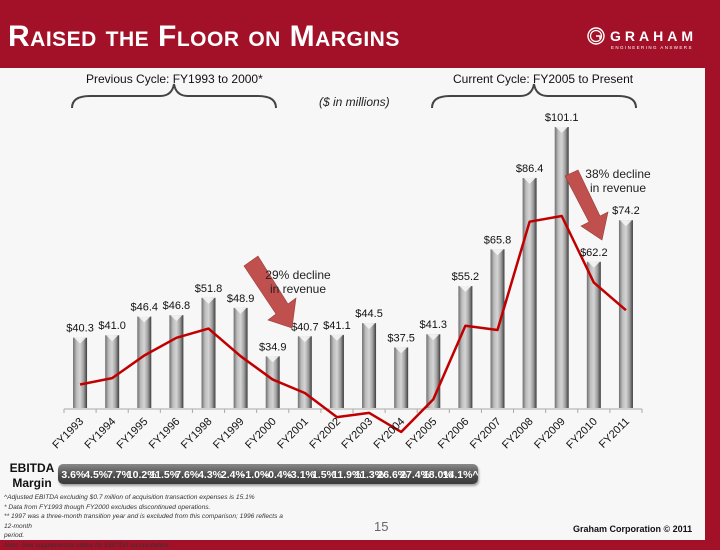 The width and height of the screenshot is (720, 550). I want to click on copyright: Graham Corporation © 2011, so click(632, 529).